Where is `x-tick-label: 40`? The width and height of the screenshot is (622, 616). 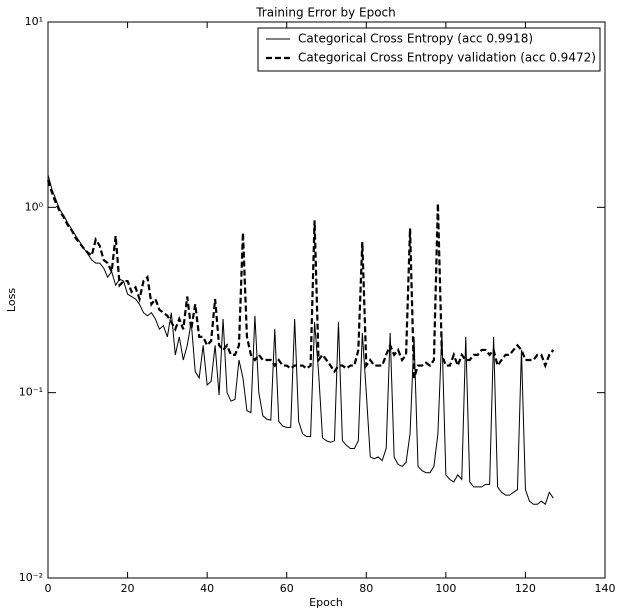
x-tick-label: 40 is located at coordinates (207, 588).